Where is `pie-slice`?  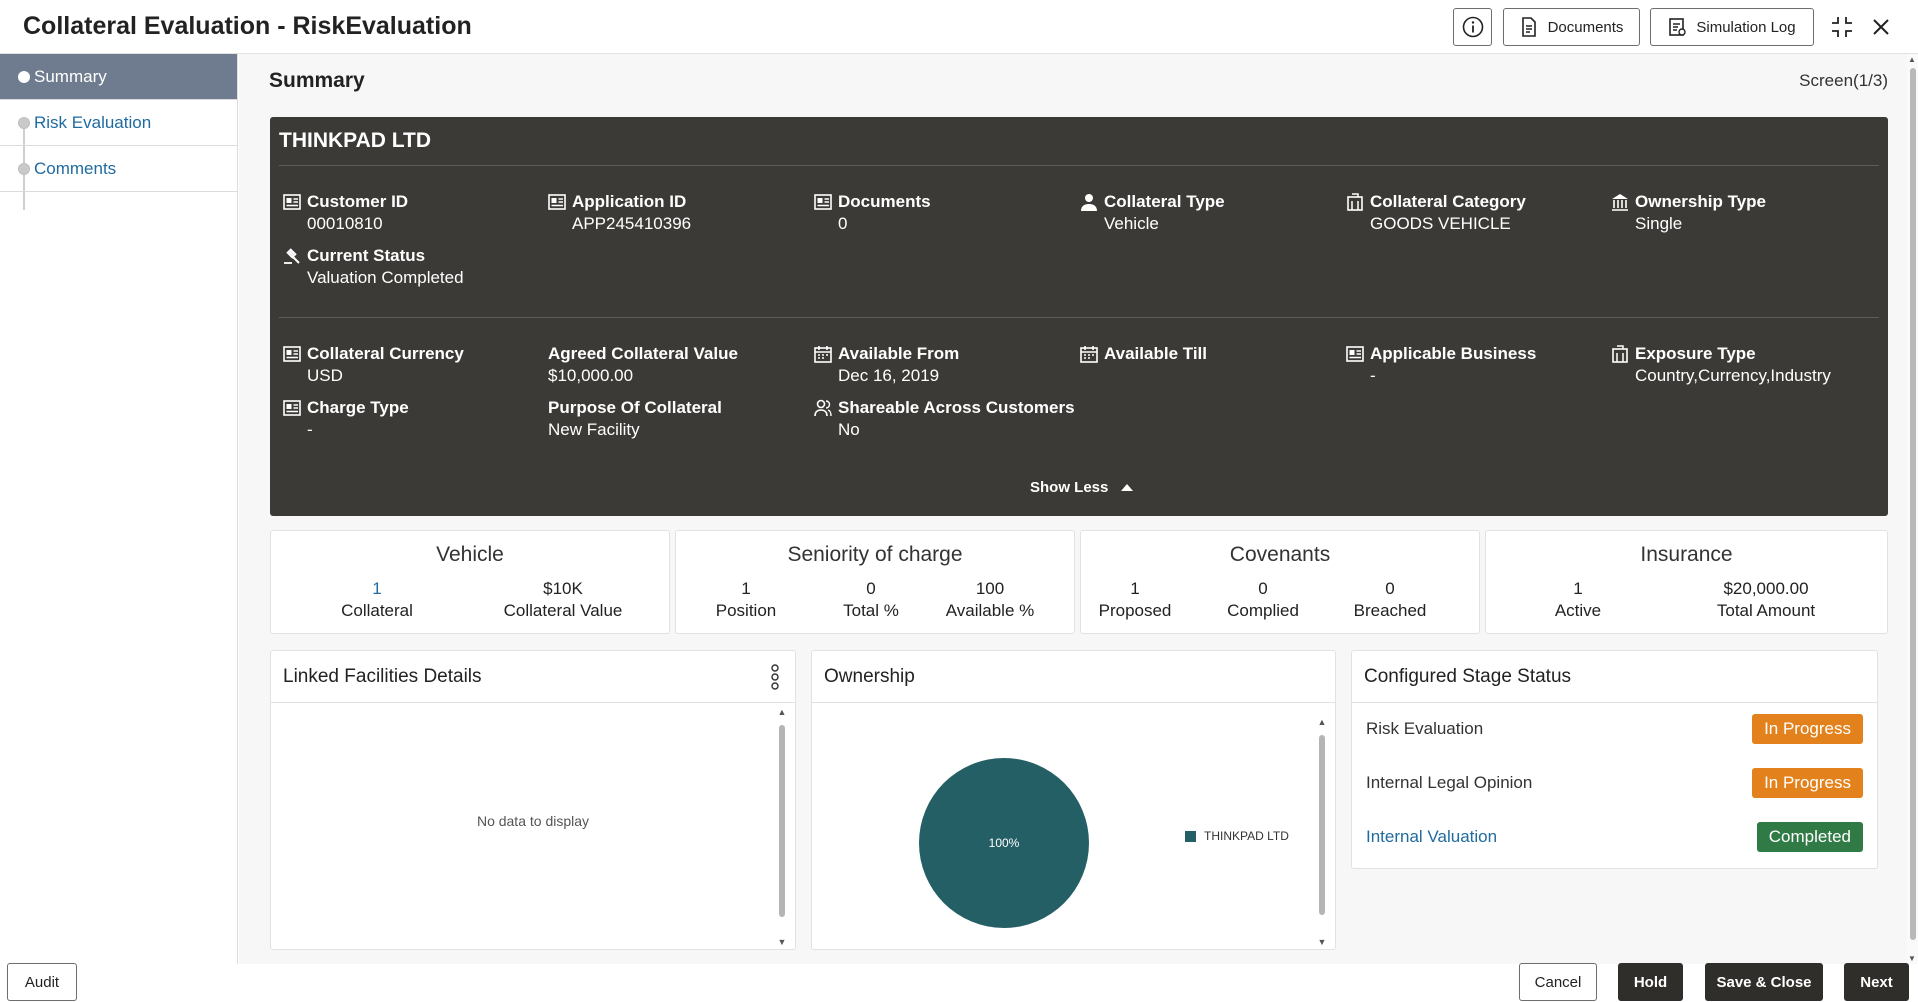 pie-slice is located at coordinates (1004, 843).